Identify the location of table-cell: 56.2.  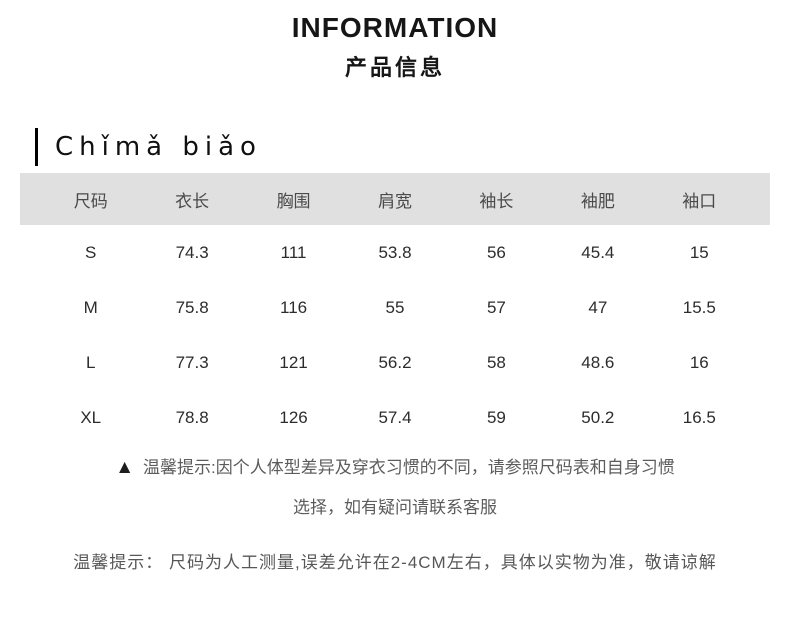
(395, 362).